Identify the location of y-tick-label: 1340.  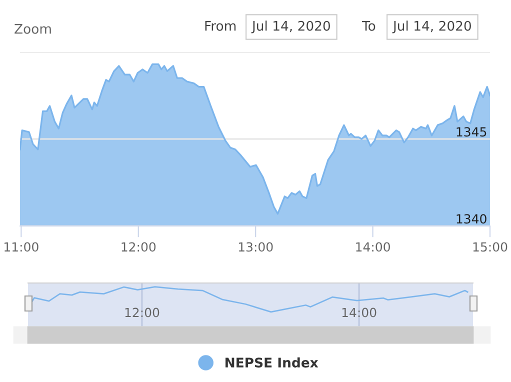
(471, 219).